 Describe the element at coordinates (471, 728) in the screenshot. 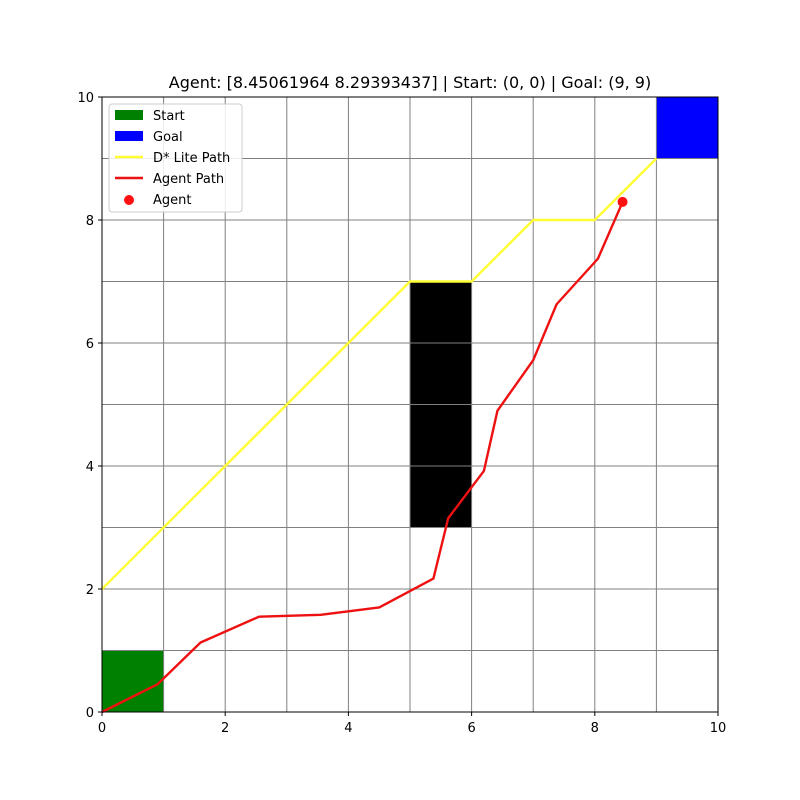

I see `x-tick-label: 6` at that location.